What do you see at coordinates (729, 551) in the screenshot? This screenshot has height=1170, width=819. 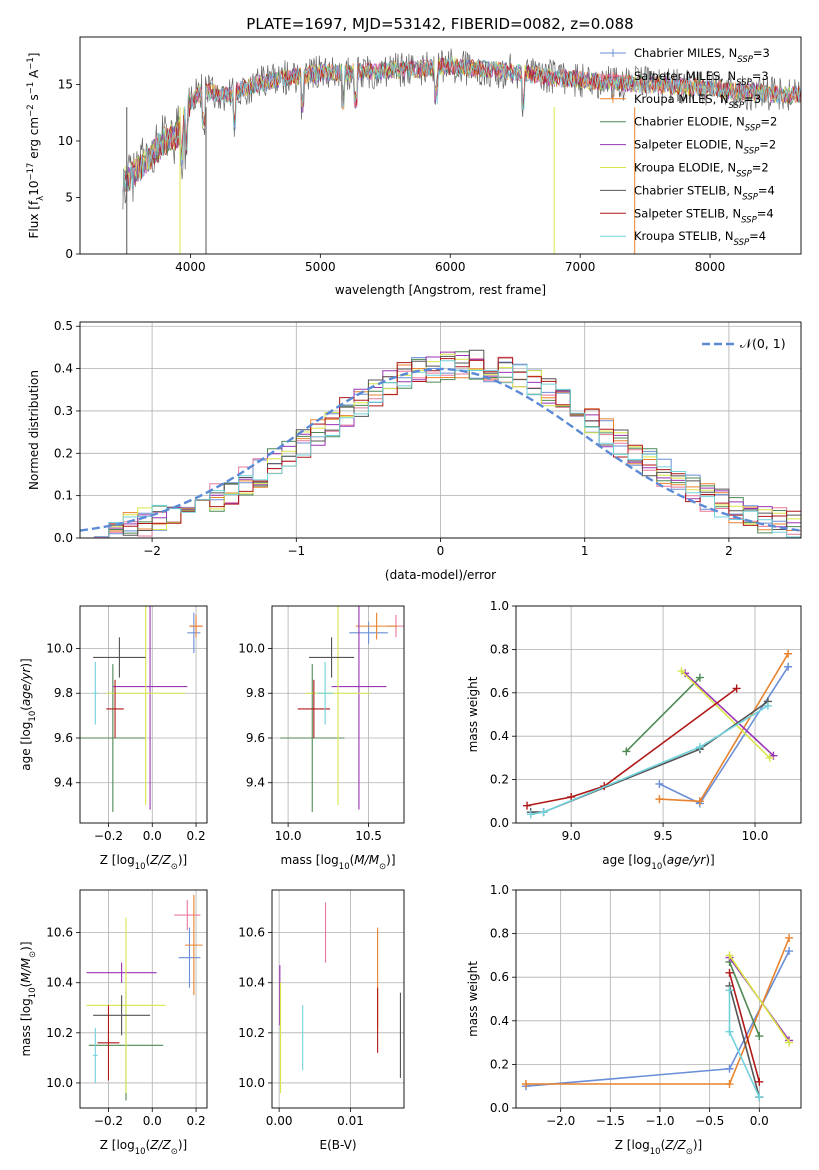 I see `x-tick-label: 2` at bounding box center [729, 551].